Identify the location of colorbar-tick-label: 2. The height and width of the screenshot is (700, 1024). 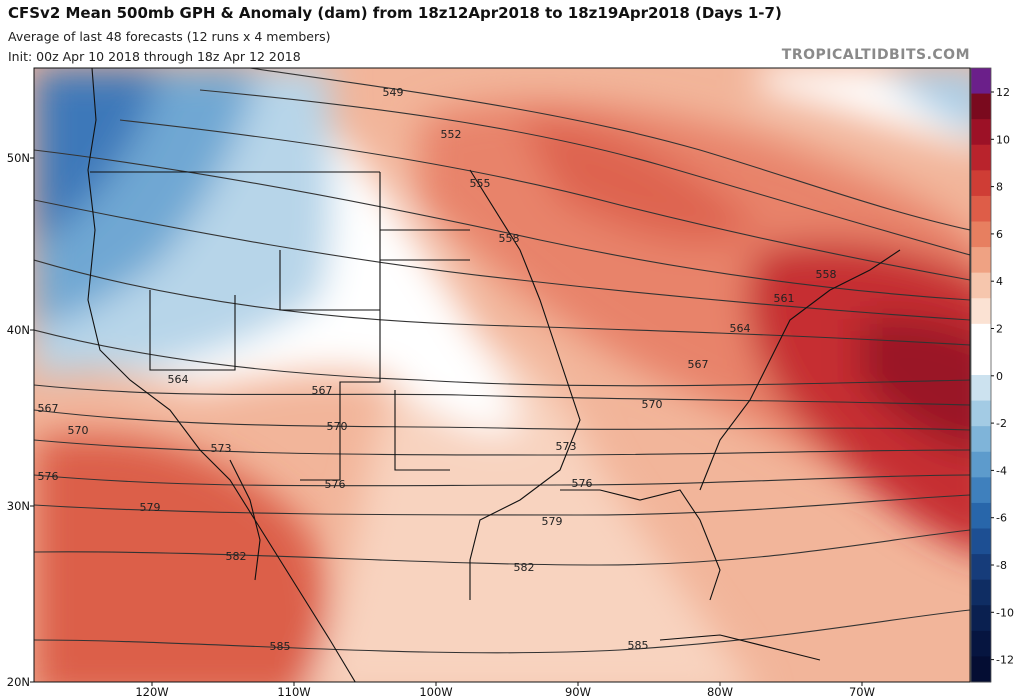
(999, 329).